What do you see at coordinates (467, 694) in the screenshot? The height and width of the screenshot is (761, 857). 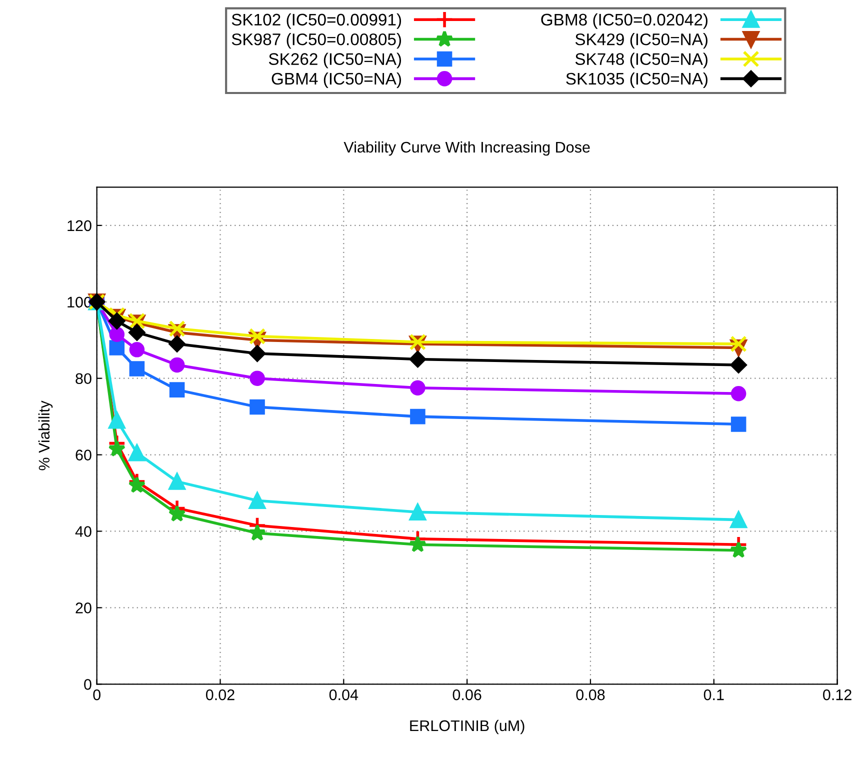 I see `x-tick-label: 0.06` at bounding box center [467, 694].